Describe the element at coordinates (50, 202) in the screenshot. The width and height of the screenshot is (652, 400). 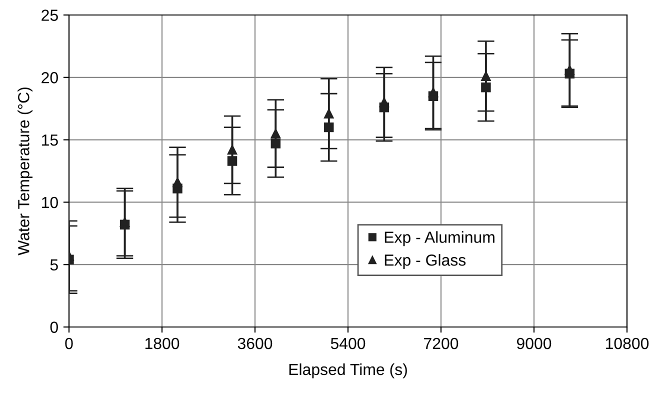
I see `y-tick-label: 10` at that location.